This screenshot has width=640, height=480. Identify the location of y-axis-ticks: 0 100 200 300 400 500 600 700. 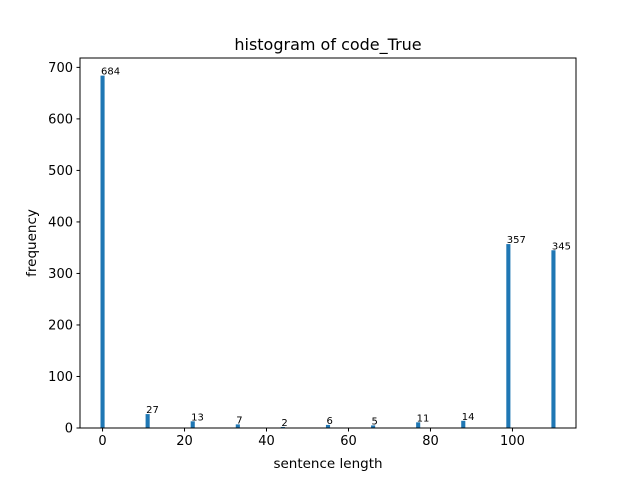
(64, 249).